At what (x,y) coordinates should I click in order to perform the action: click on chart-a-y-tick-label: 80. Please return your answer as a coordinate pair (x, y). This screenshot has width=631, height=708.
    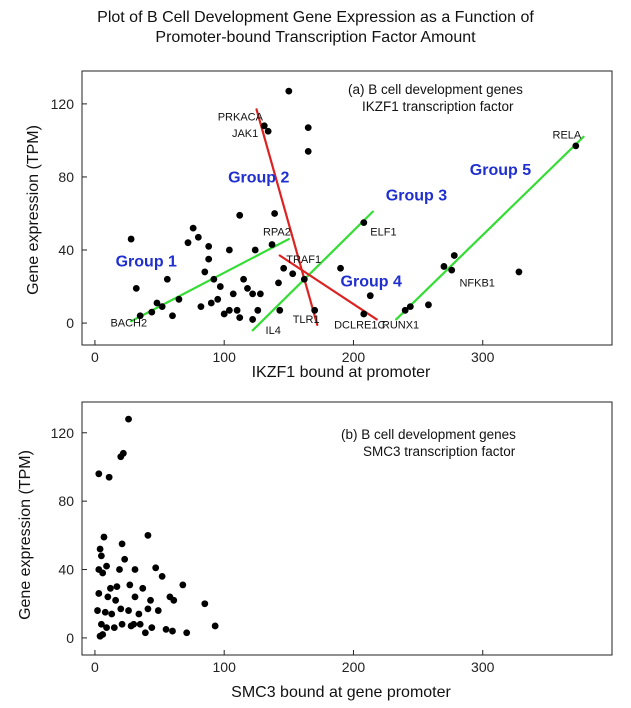
    Looking at the image, I should click on (66, 177).